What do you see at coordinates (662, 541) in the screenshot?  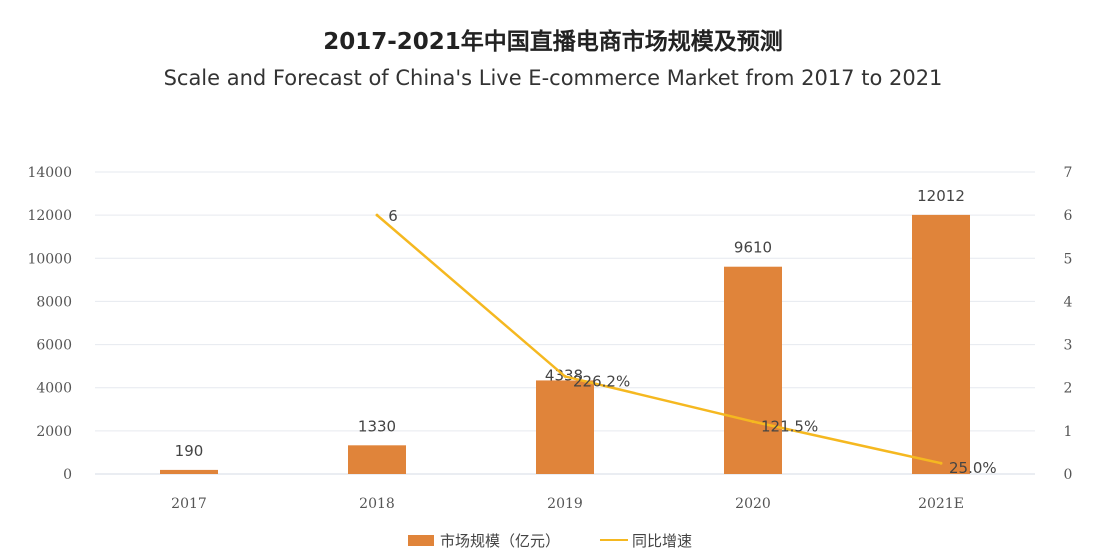 I see `legend-line-label: 同比增速` at bounding box center [662, 541].